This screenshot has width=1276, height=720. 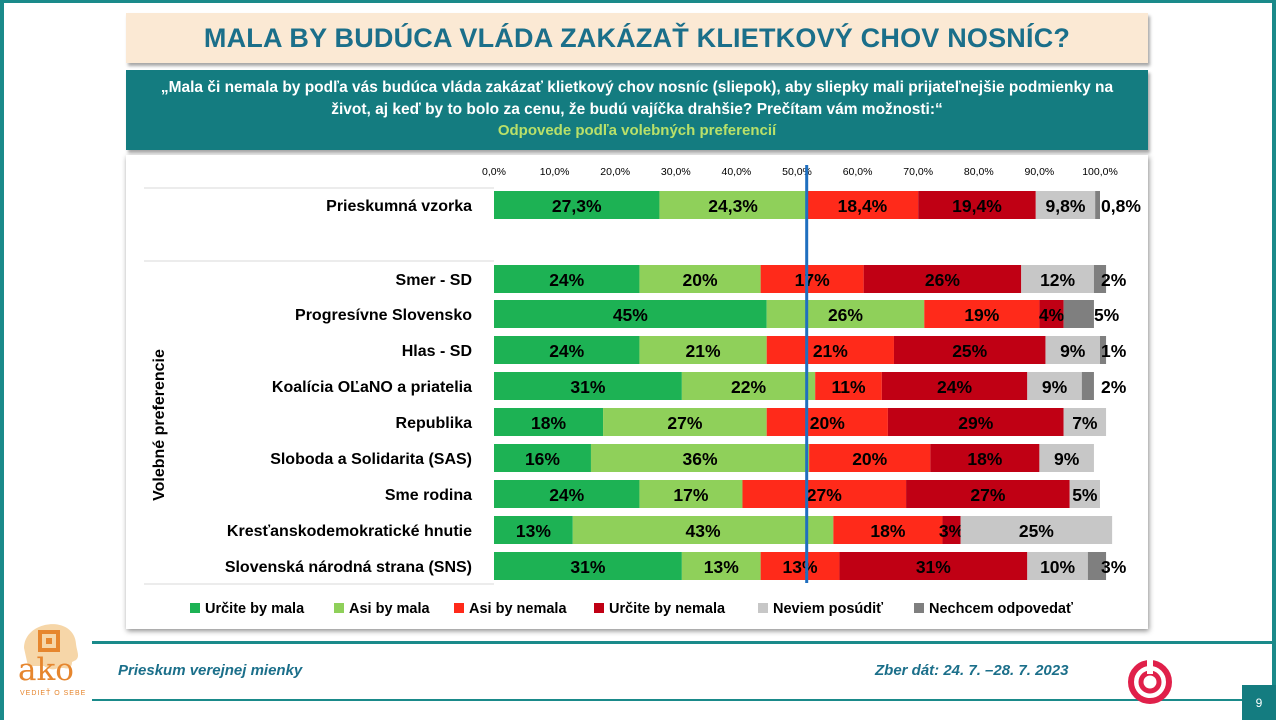 I want to click on legend-label: Nechcem odpovedať, so click(x=1001, y=609).